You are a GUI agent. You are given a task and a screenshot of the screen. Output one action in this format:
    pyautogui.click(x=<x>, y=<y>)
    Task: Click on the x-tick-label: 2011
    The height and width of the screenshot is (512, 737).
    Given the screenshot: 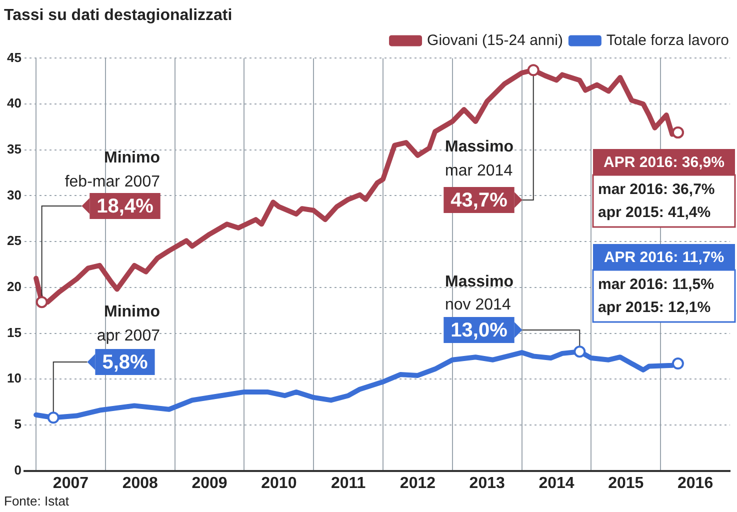 What is the action you would take?
    pyautogui.click(x=348, y=483)
    